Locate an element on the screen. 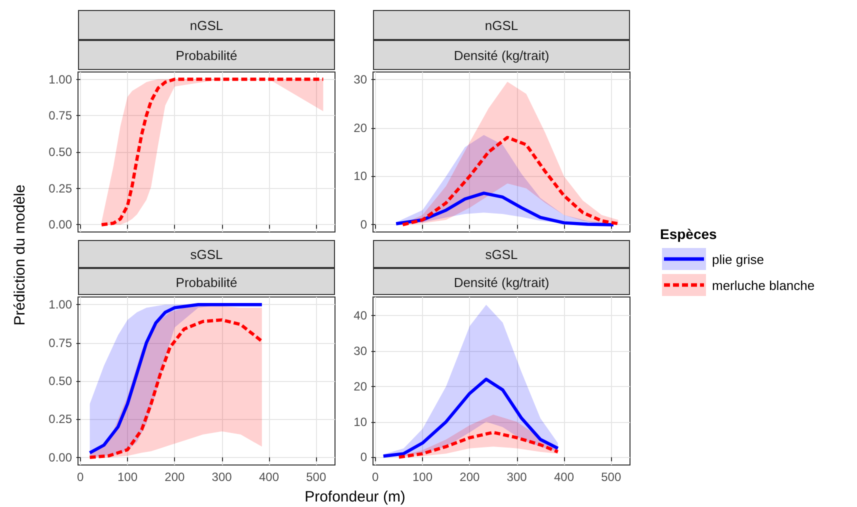  y-tick-label: 40 is located at coordinates (361, 315).